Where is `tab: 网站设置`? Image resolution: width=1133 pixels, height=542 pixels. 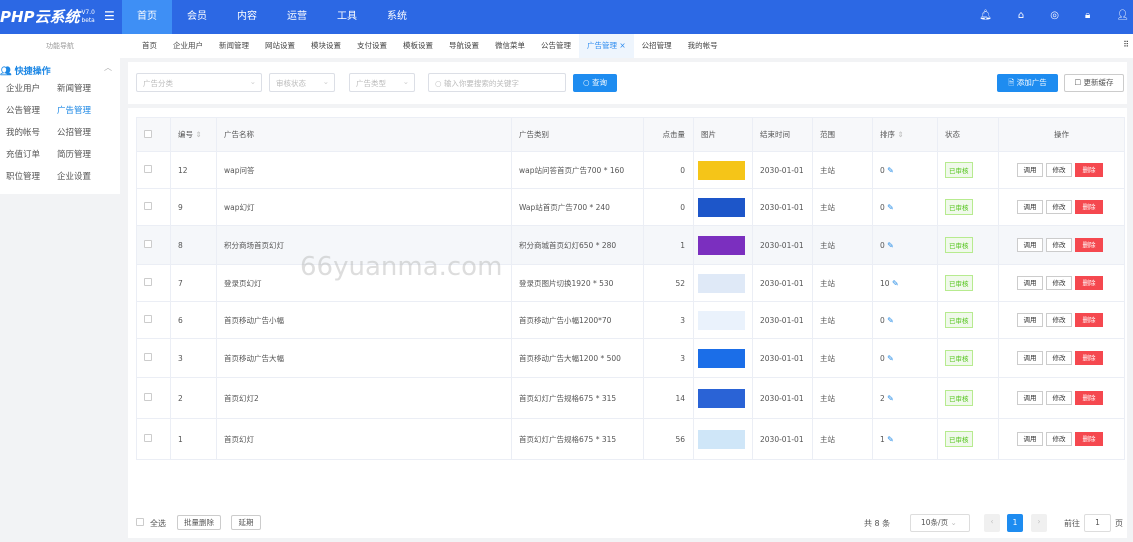 tab: 网站设置 is located at coordinates (280, 45).